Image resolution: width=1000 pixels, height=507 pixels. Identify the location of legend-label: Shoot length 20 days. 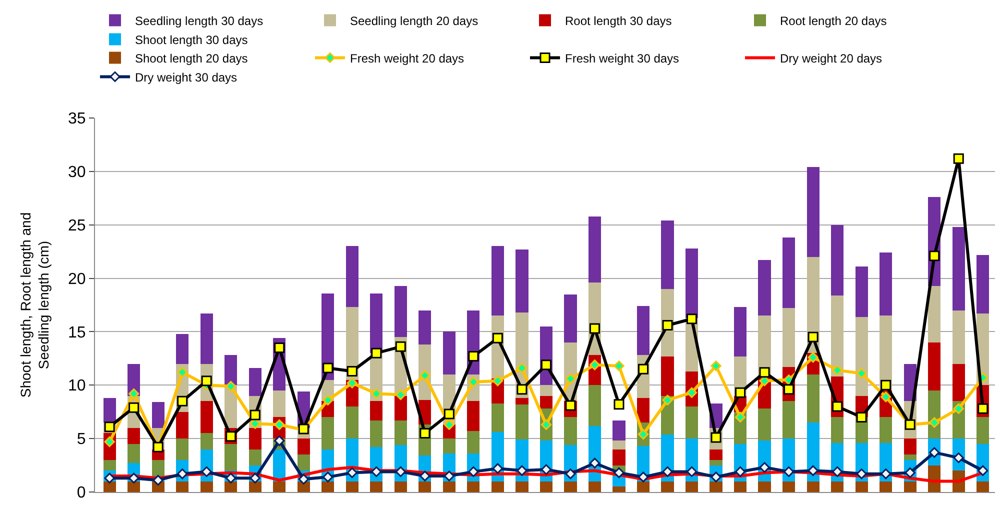
(191, 58).